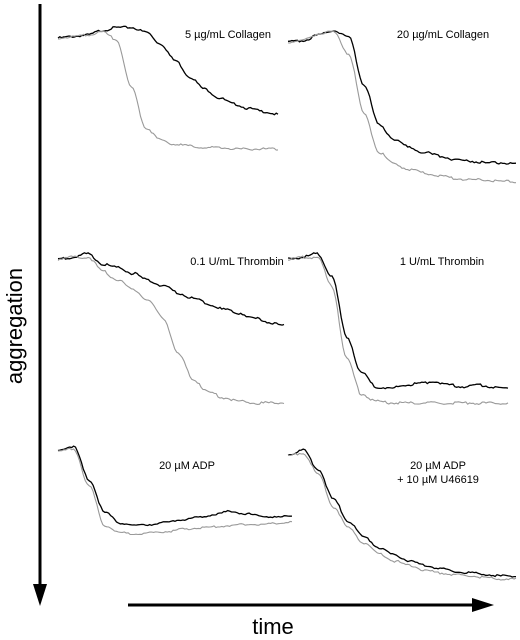 The height and width of the screenshot is (640, 520). I want to click on chart-panel-1: 5 µg/mL Collagen, so click(168, 88).